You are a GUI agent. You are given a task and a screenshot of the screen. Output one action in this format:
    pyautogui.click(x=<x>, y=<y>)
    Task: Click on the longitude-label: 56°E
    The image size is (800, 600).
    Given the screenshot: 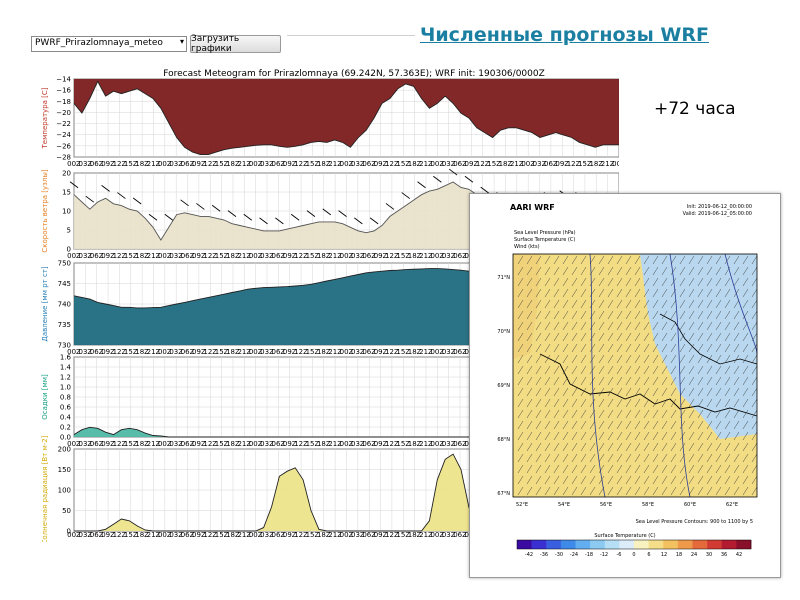 What is the action you would take?
    pyautogui.click(x=606, y=505)
    